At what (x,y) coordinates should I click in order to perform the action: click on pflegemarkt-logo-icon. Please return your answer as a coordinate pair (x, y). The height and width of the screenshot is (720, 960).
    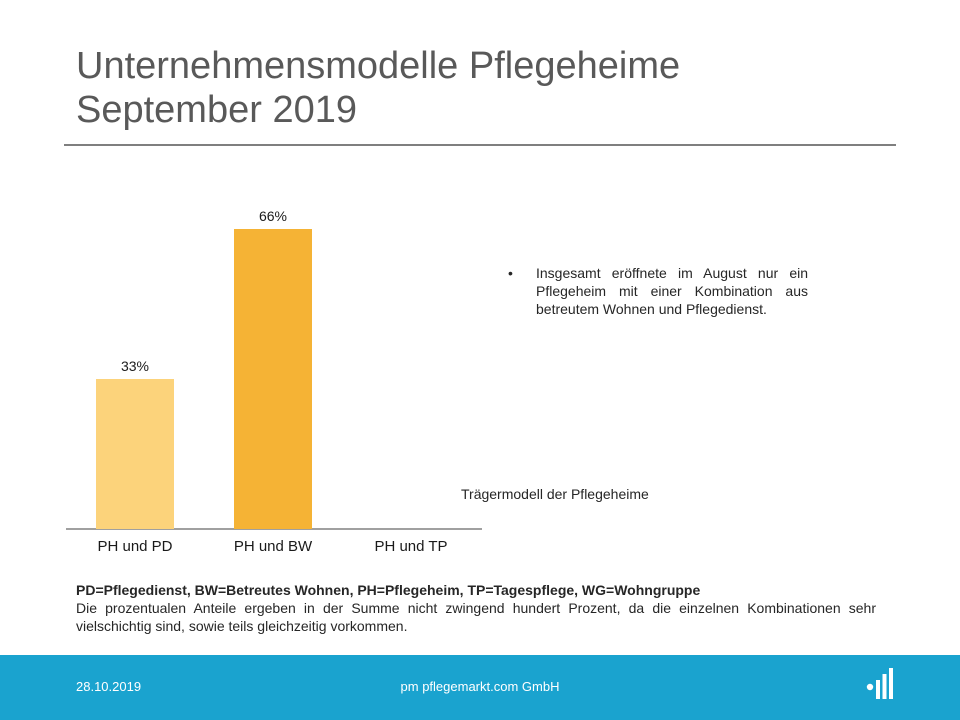
    Looking at the image, I should click on (879, 683).